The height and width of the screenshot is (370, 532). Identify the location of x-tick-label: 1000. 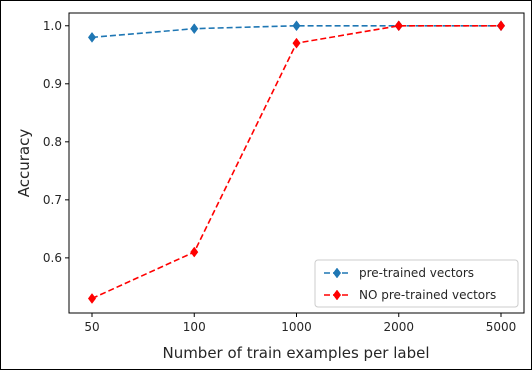
(296, 327).